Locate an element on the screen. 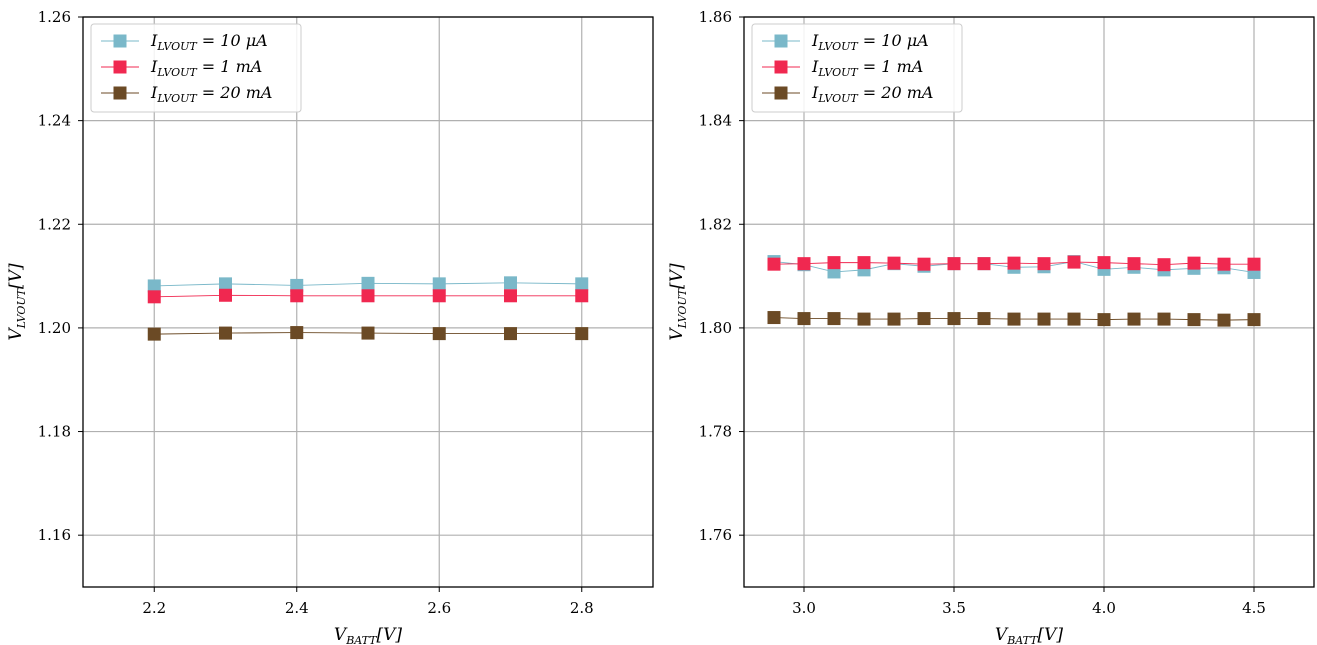 This screenshot has width=1317, height=645. y-tick-label: 1.84 is located at coordinates (715, 121).